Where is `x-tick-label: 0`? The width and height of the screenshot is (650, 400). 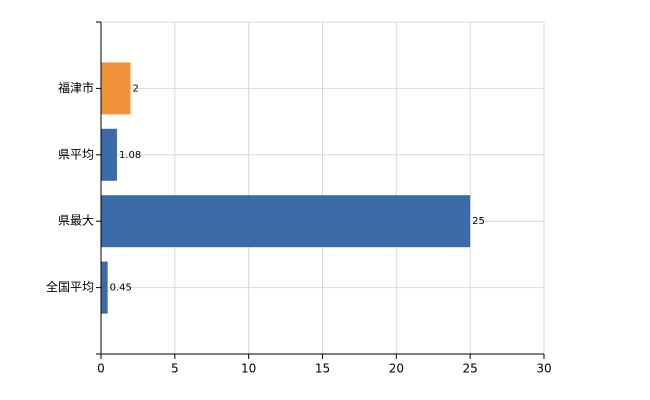
x-tick-label: 0 is located at coordinates (101, 369).